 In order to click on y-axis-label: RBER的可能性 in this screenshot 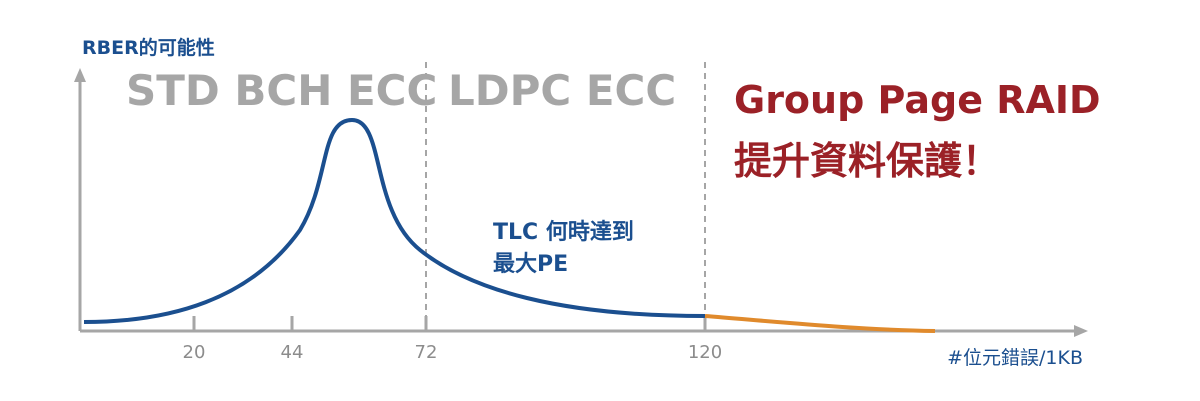, I will do `click(148, 48)`.